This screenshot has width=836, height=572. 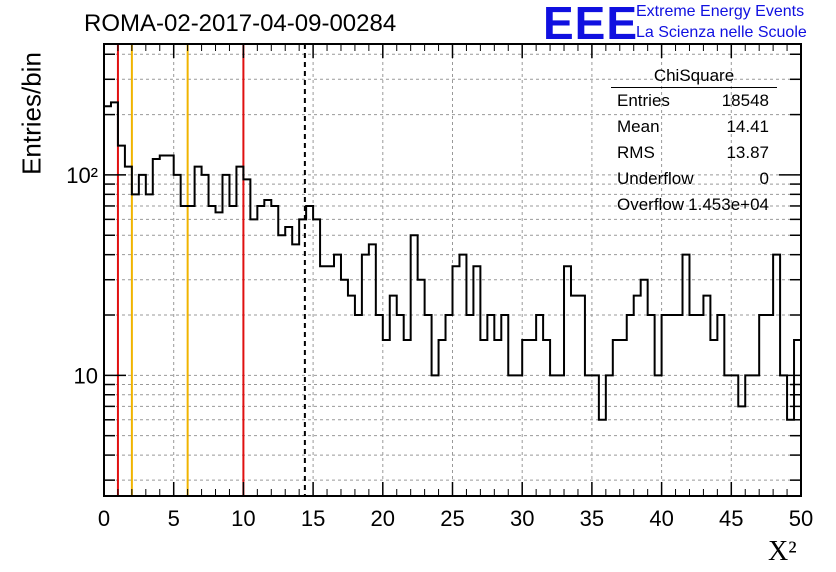 I want to click on chart-title: ROMA-02-2017-04-09-00284, so click(x=240, y=23).